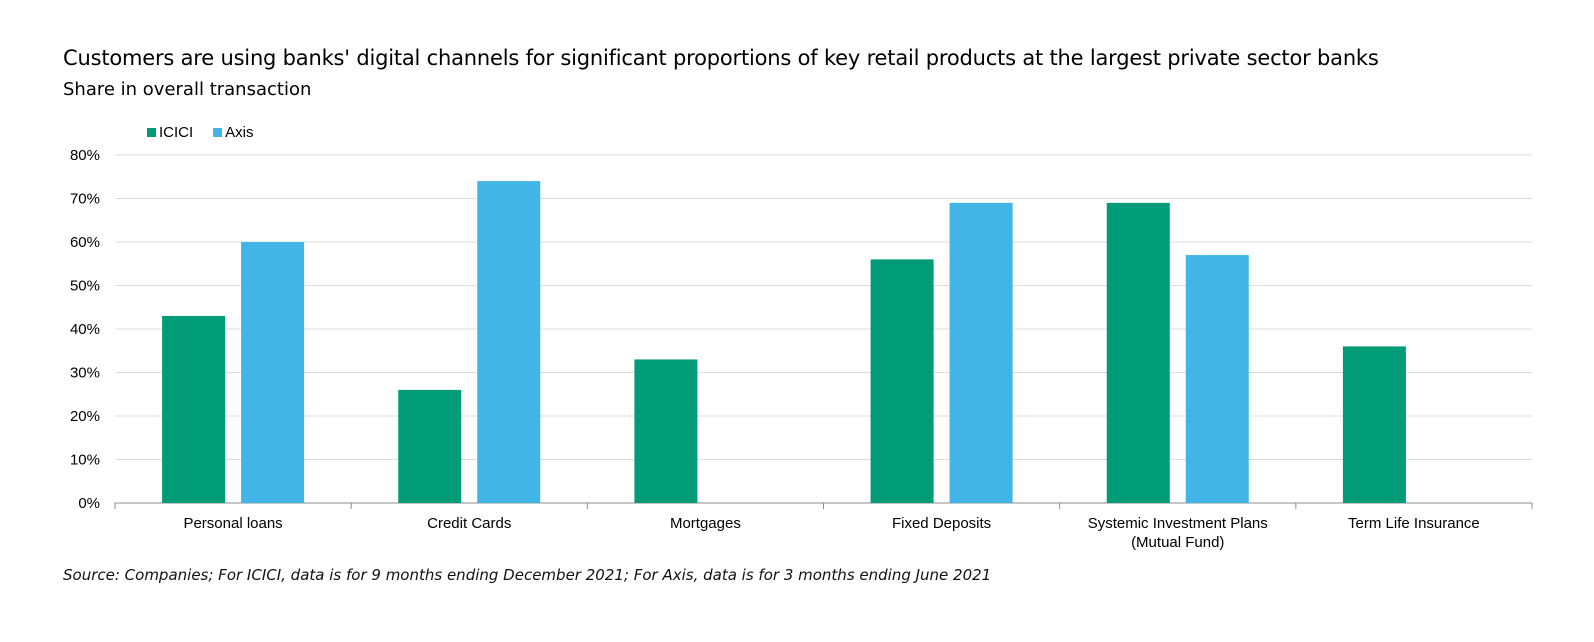  What do you see at coordinates (85, 286) in the screenshot?
I see `y-tick-label: 50%` at bounding box center [85, 286].